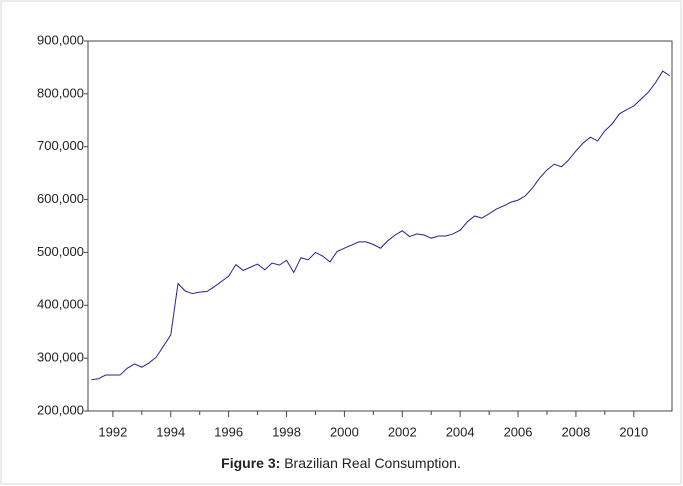  What do you see at coordinates (228, 431) in the screenshot?
I see `x-tick-label: 1996` at bounding box center [228, 431].